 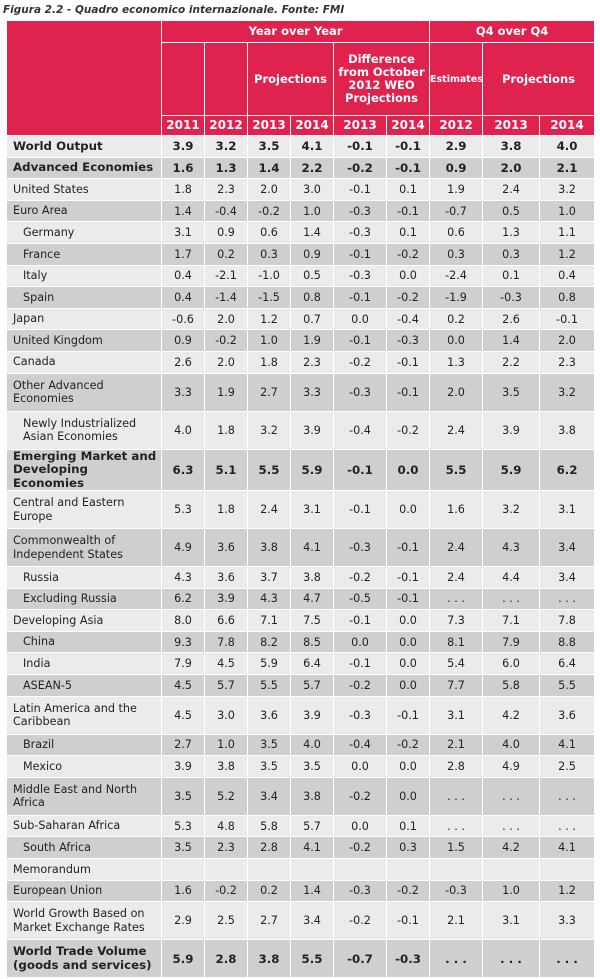 What do you see at coordinates (312, 146) in the screenshot?
I see `table-cell: 4.1` at bounding box center [312, 146].